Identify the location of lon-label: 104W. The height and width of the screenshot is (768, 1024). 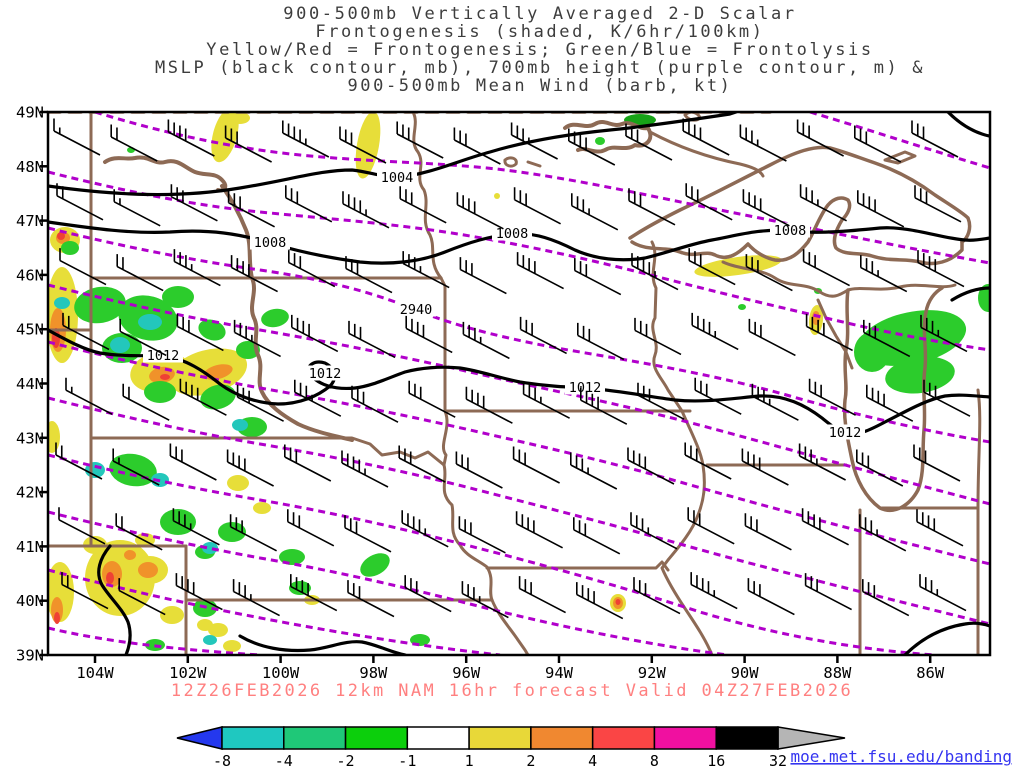
(95, 673).